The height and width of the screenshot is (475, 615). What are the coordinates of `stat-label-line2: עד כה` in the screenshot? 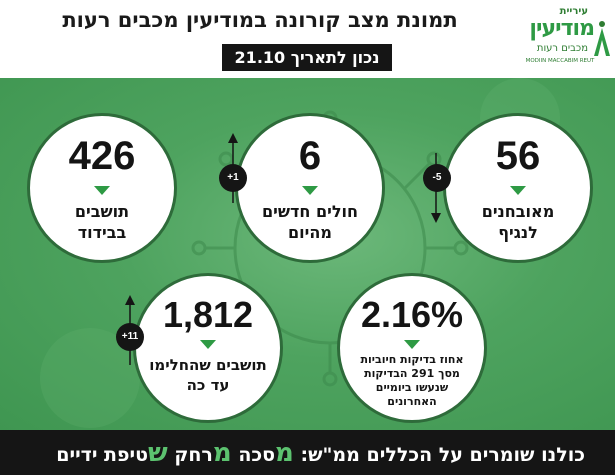 It's located at (208, 385).